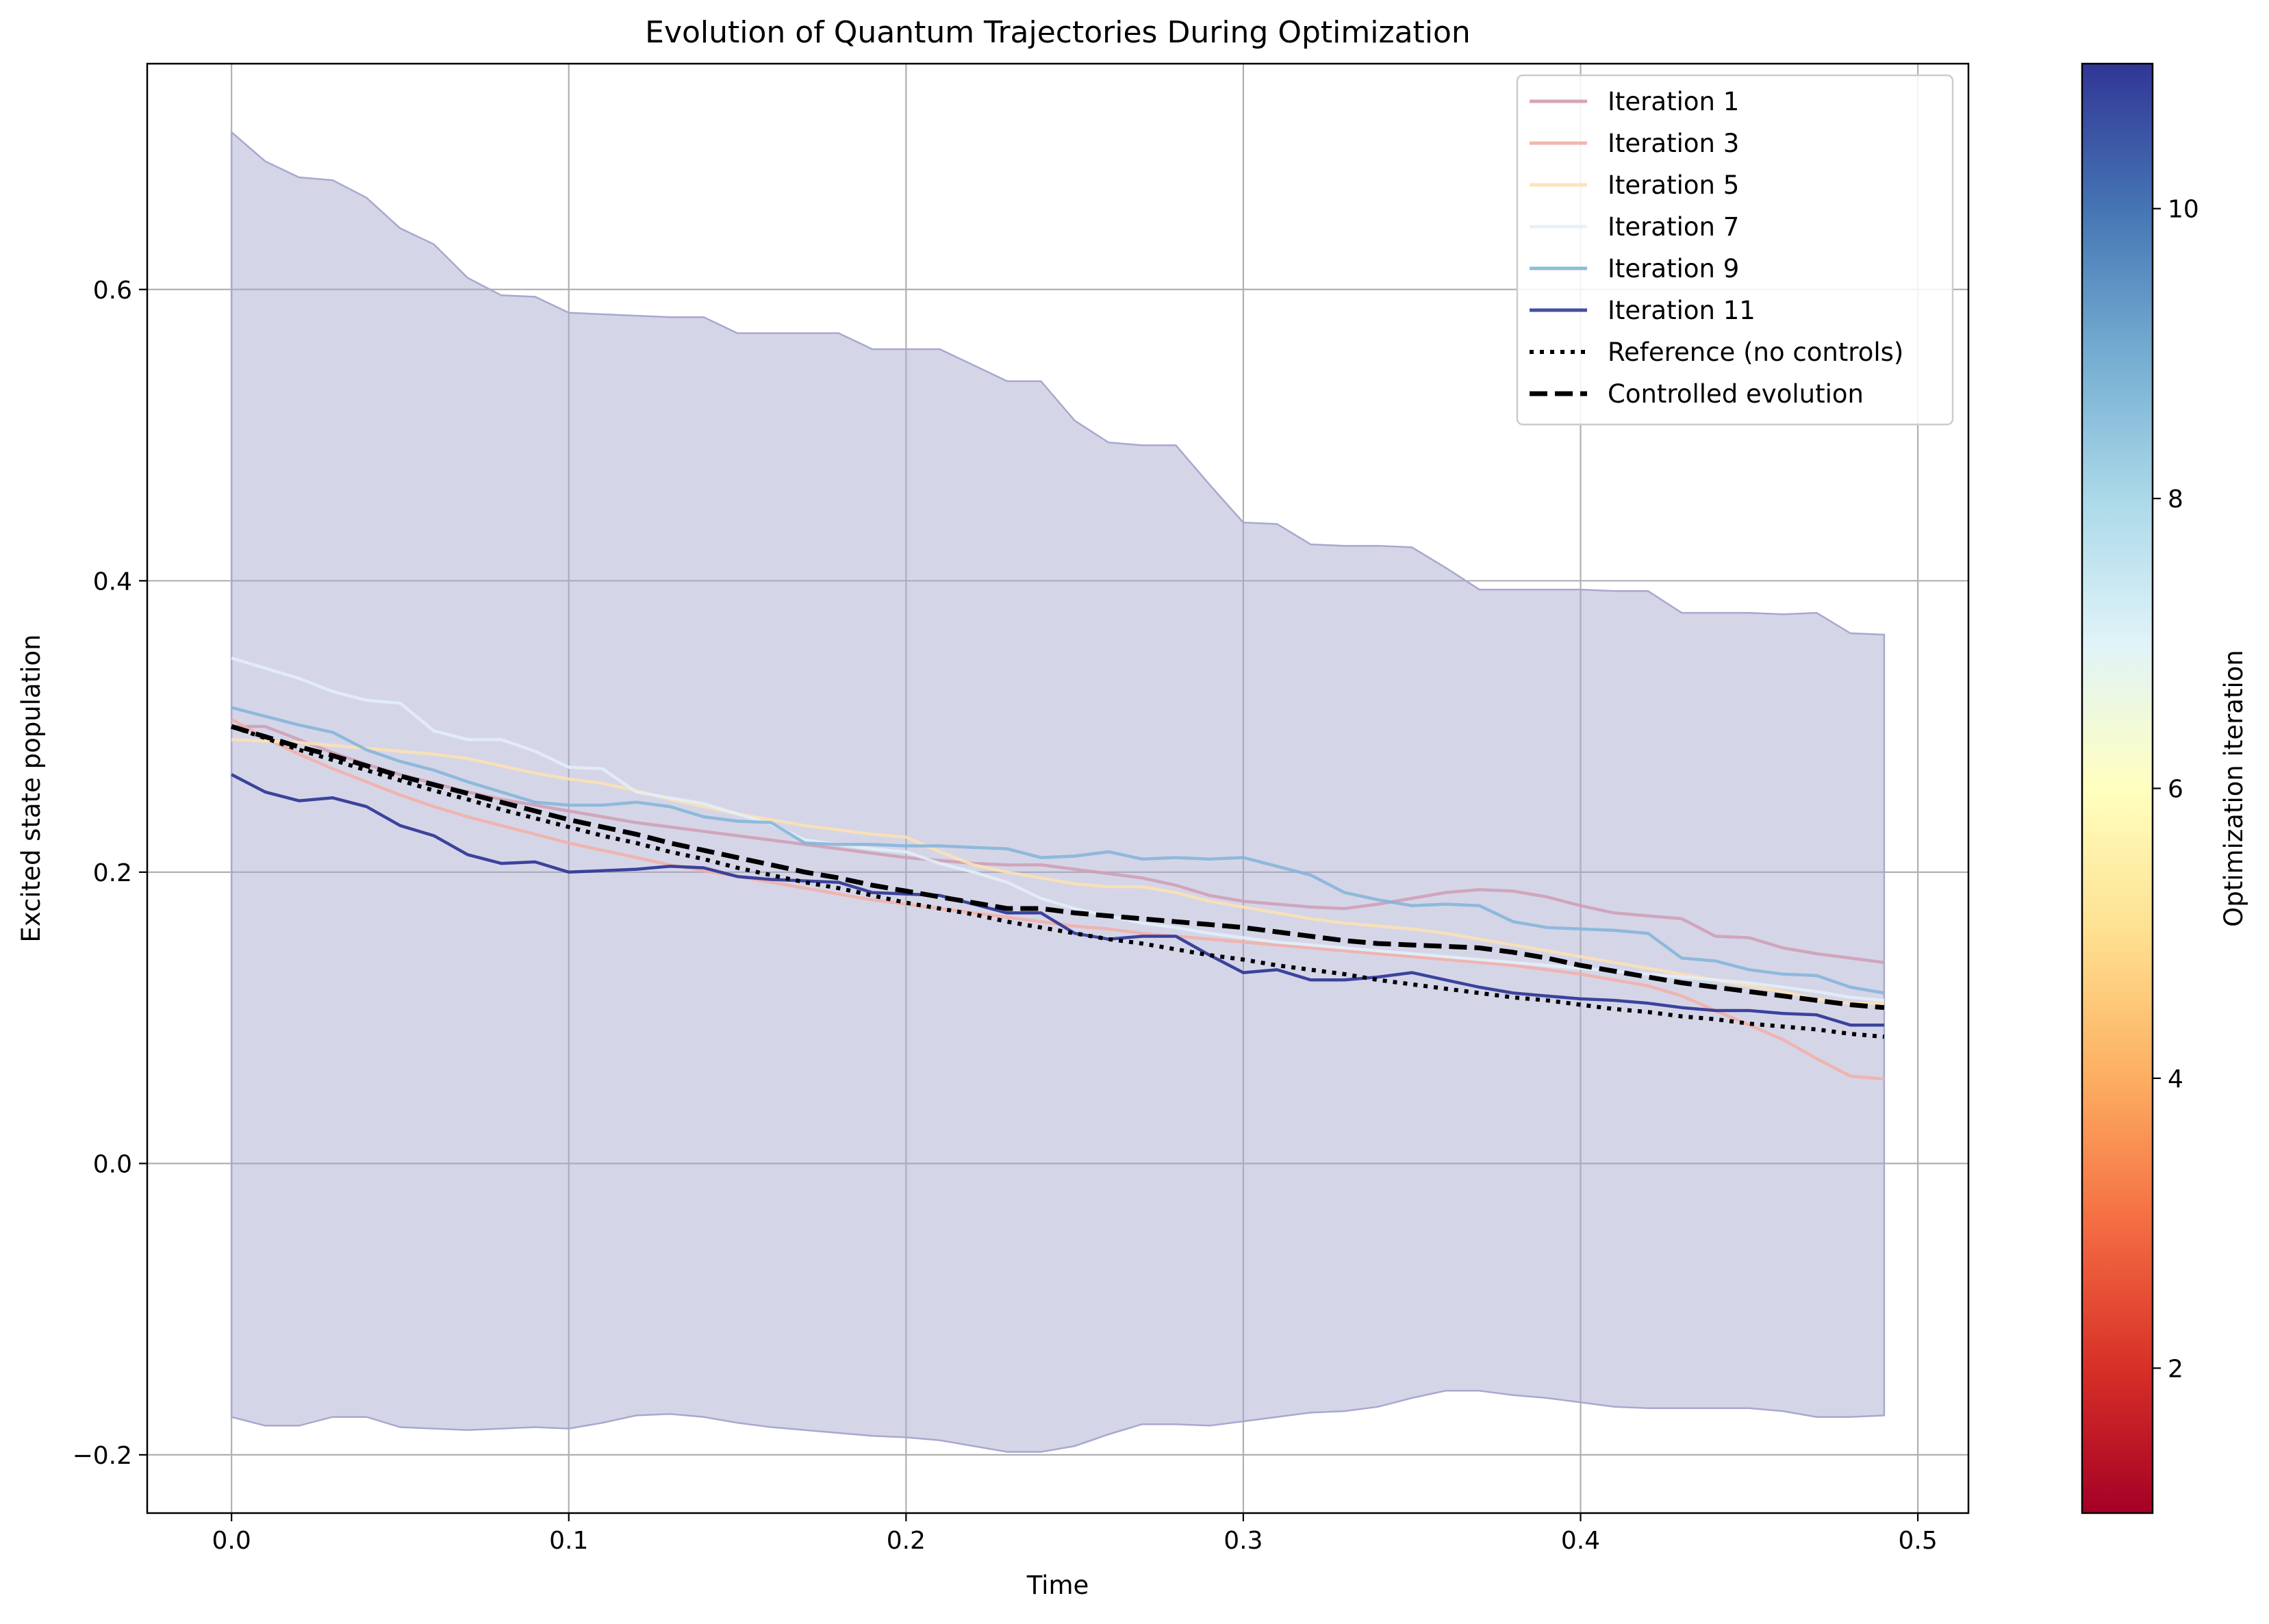 This screenshot has height=1624, width=2269. What do you see at coordinates (906, 1541) in the screenshot?
I see `x-tick-label-2: 0.2` at bounding box center [906, 1541].